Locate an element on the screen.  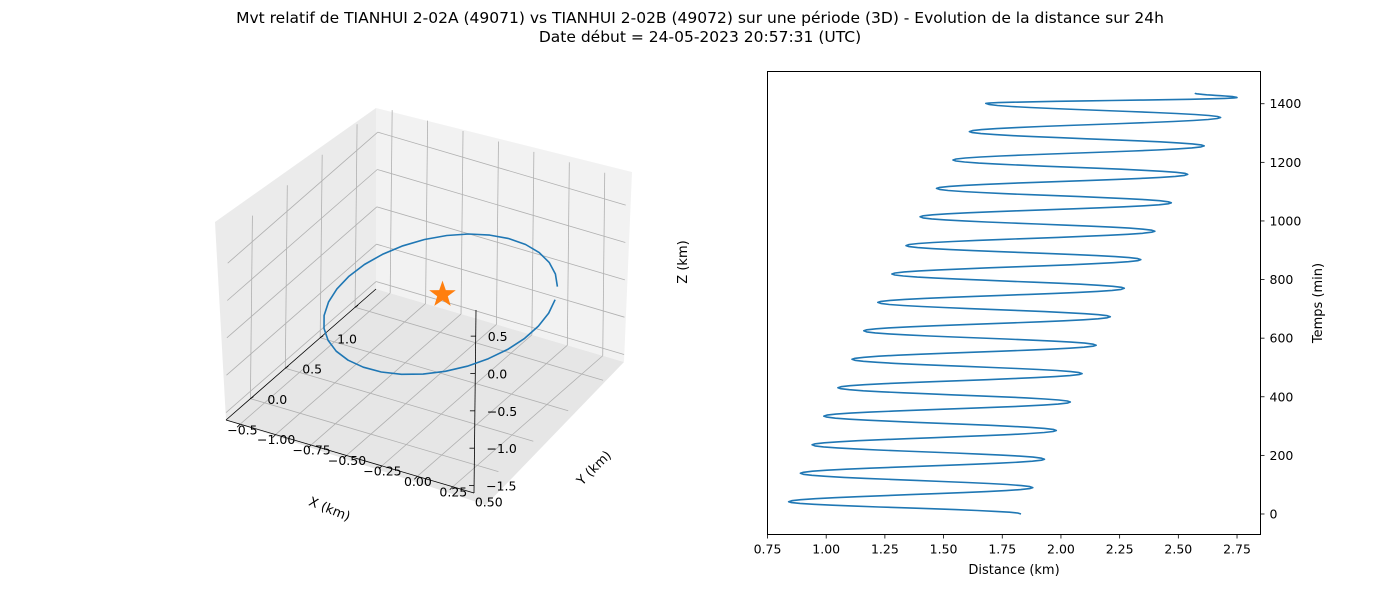
star-marker-icon is located at coordinates (442, 293).